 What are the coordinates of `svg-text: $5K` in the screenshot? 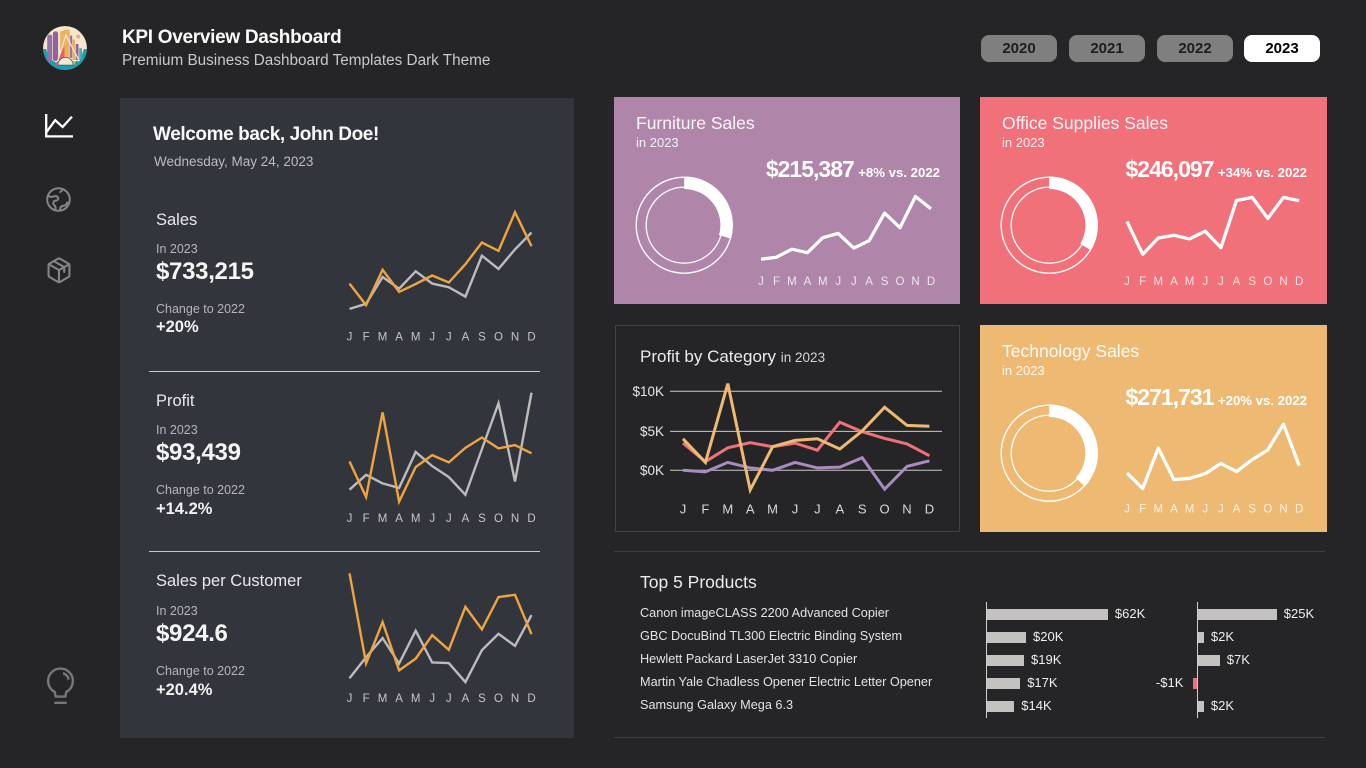 It's located at (652, 431).